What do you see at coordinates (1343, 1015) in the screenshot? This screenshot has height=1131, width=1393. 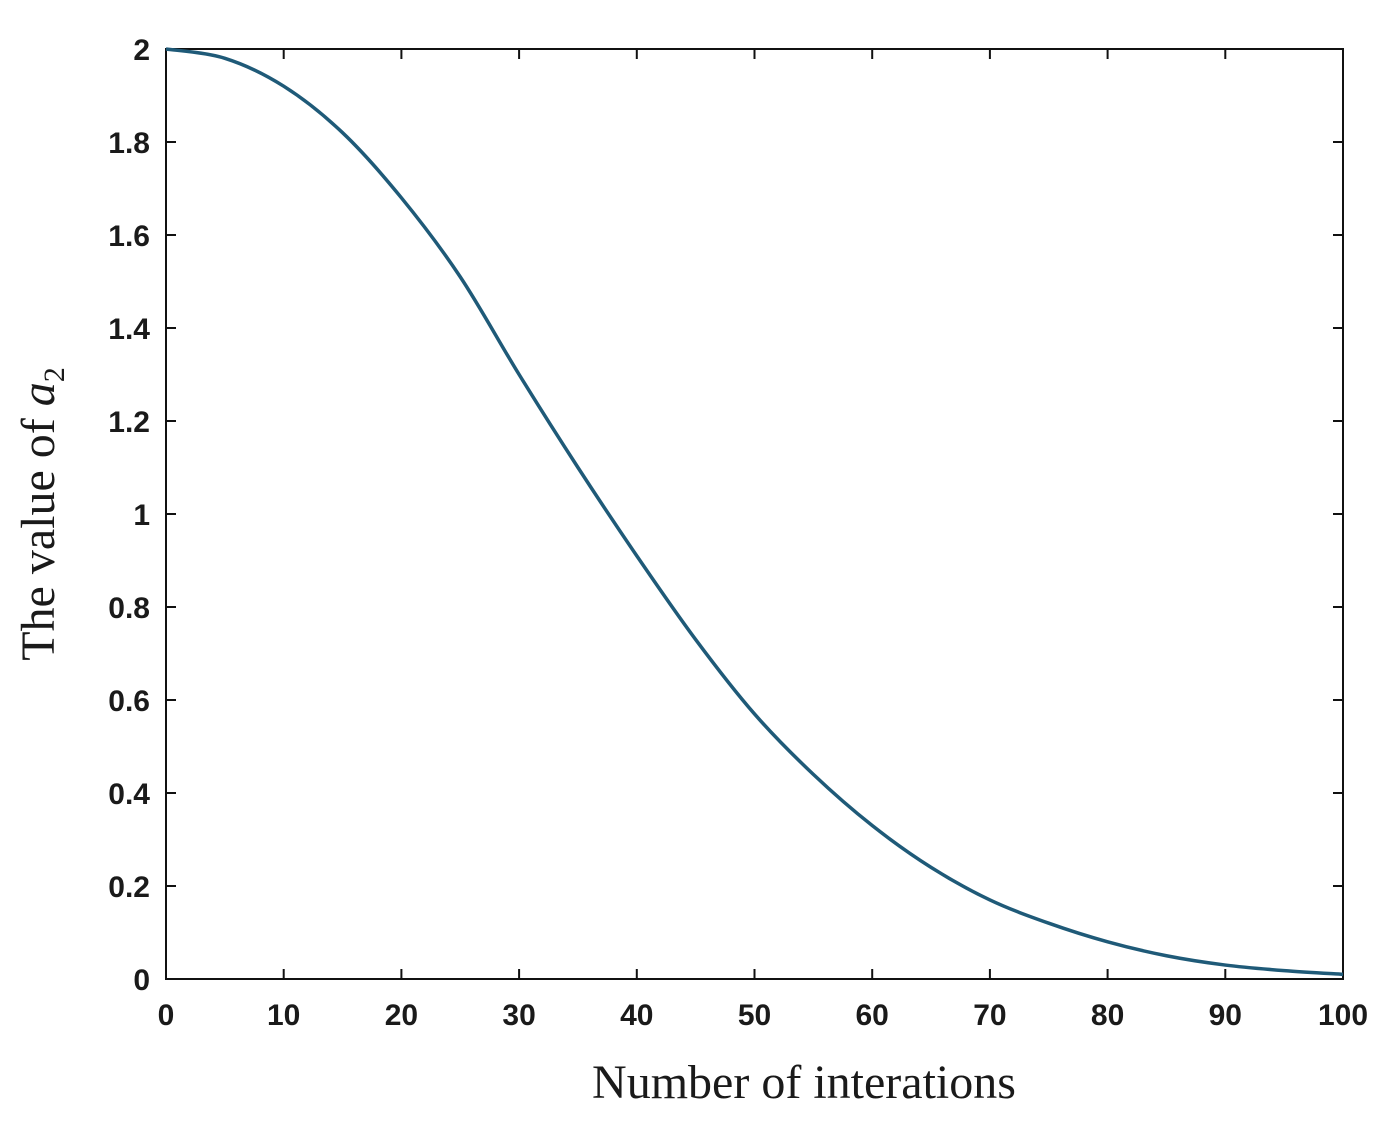 I see `x-tick-label: 100` at bounding box center [1343, 1015].